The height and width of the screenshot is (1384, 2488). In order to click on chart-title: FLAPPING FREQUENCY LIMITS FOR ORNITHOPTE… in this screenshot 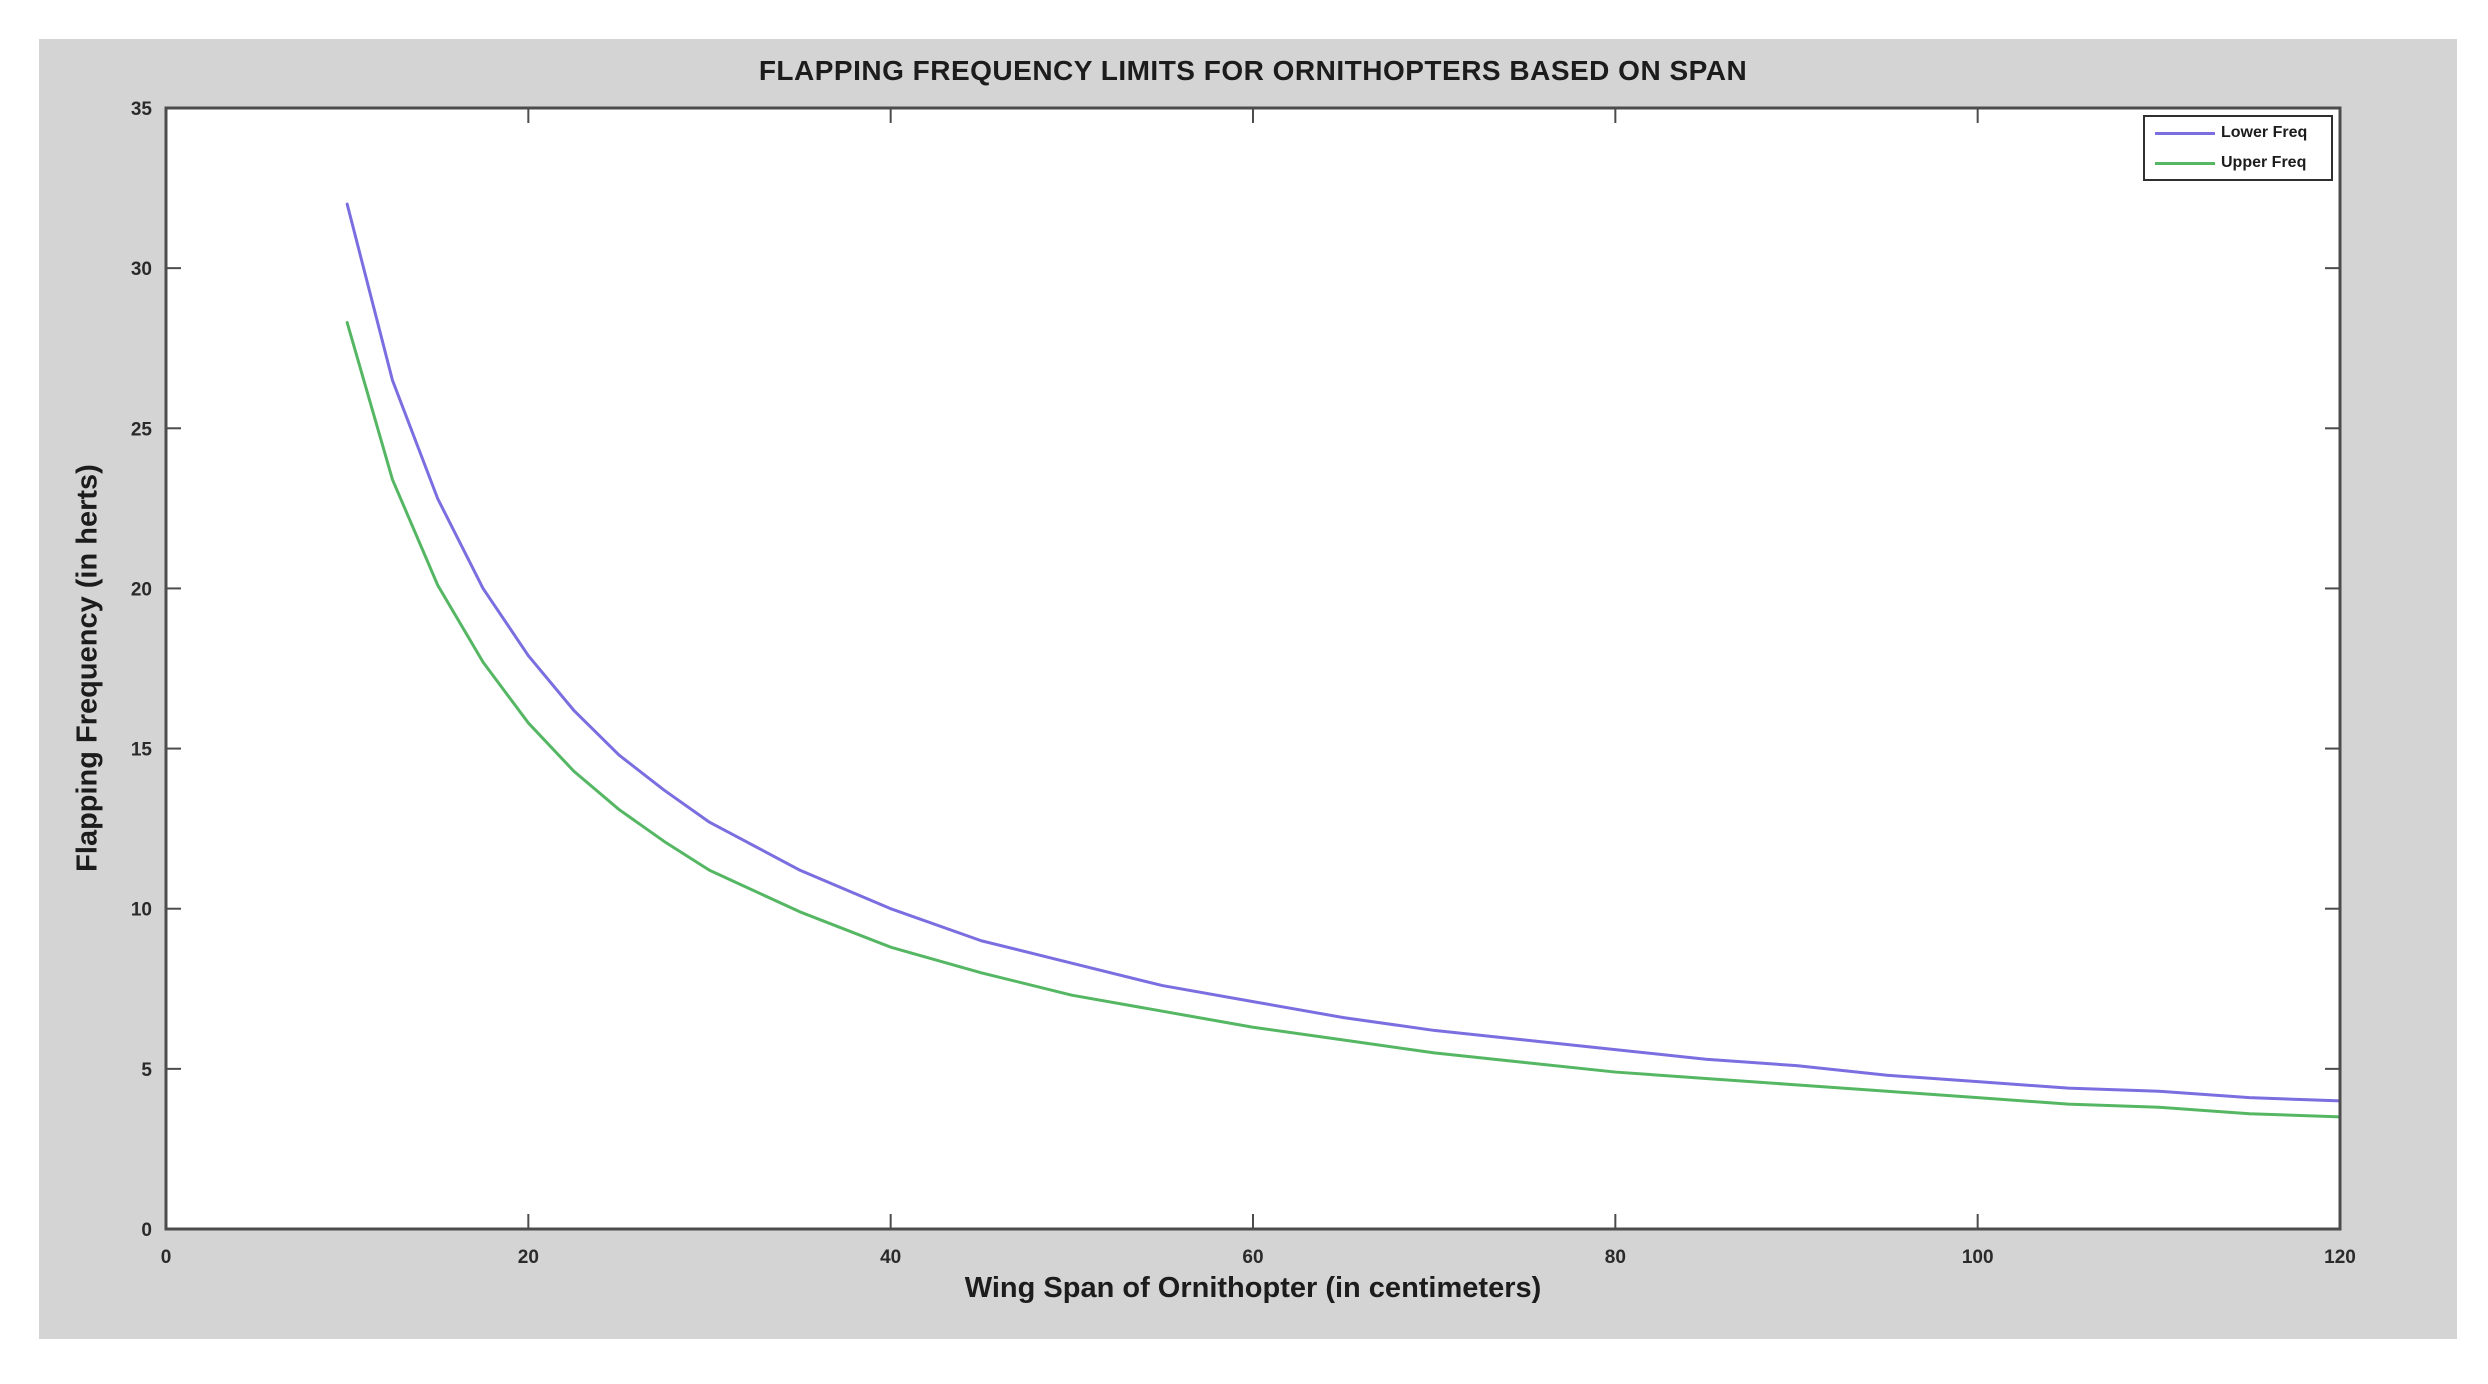, I will do `click(1253, 70)`.